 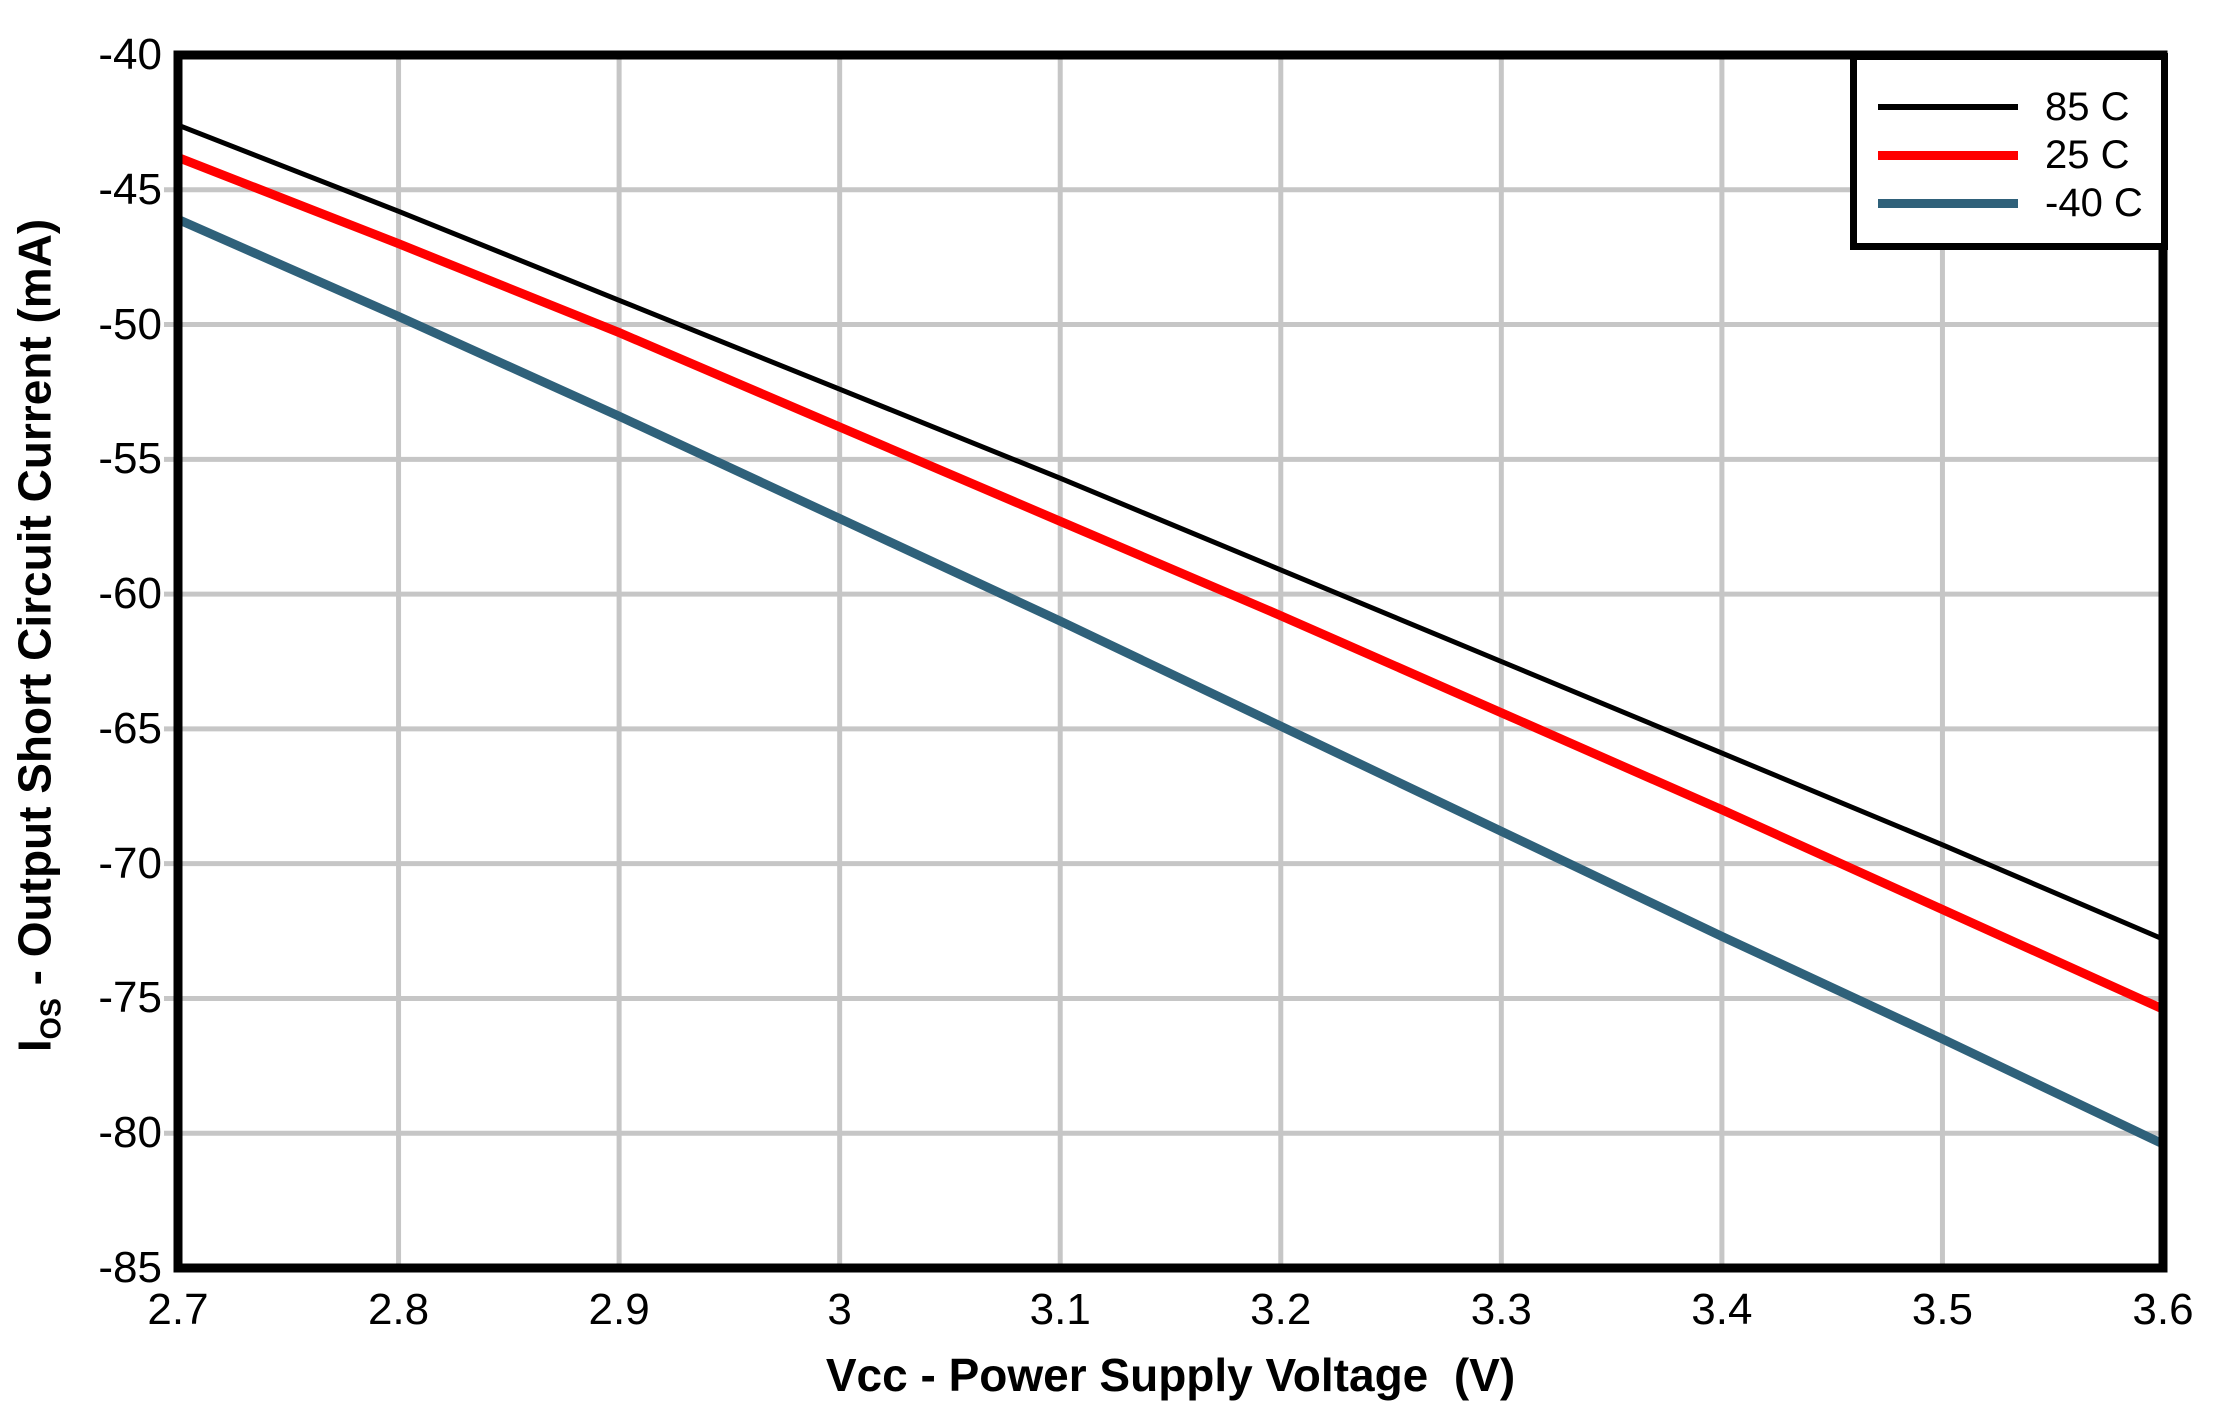 I want to click on y-tick-label: -65, so click(x=130, y=728).